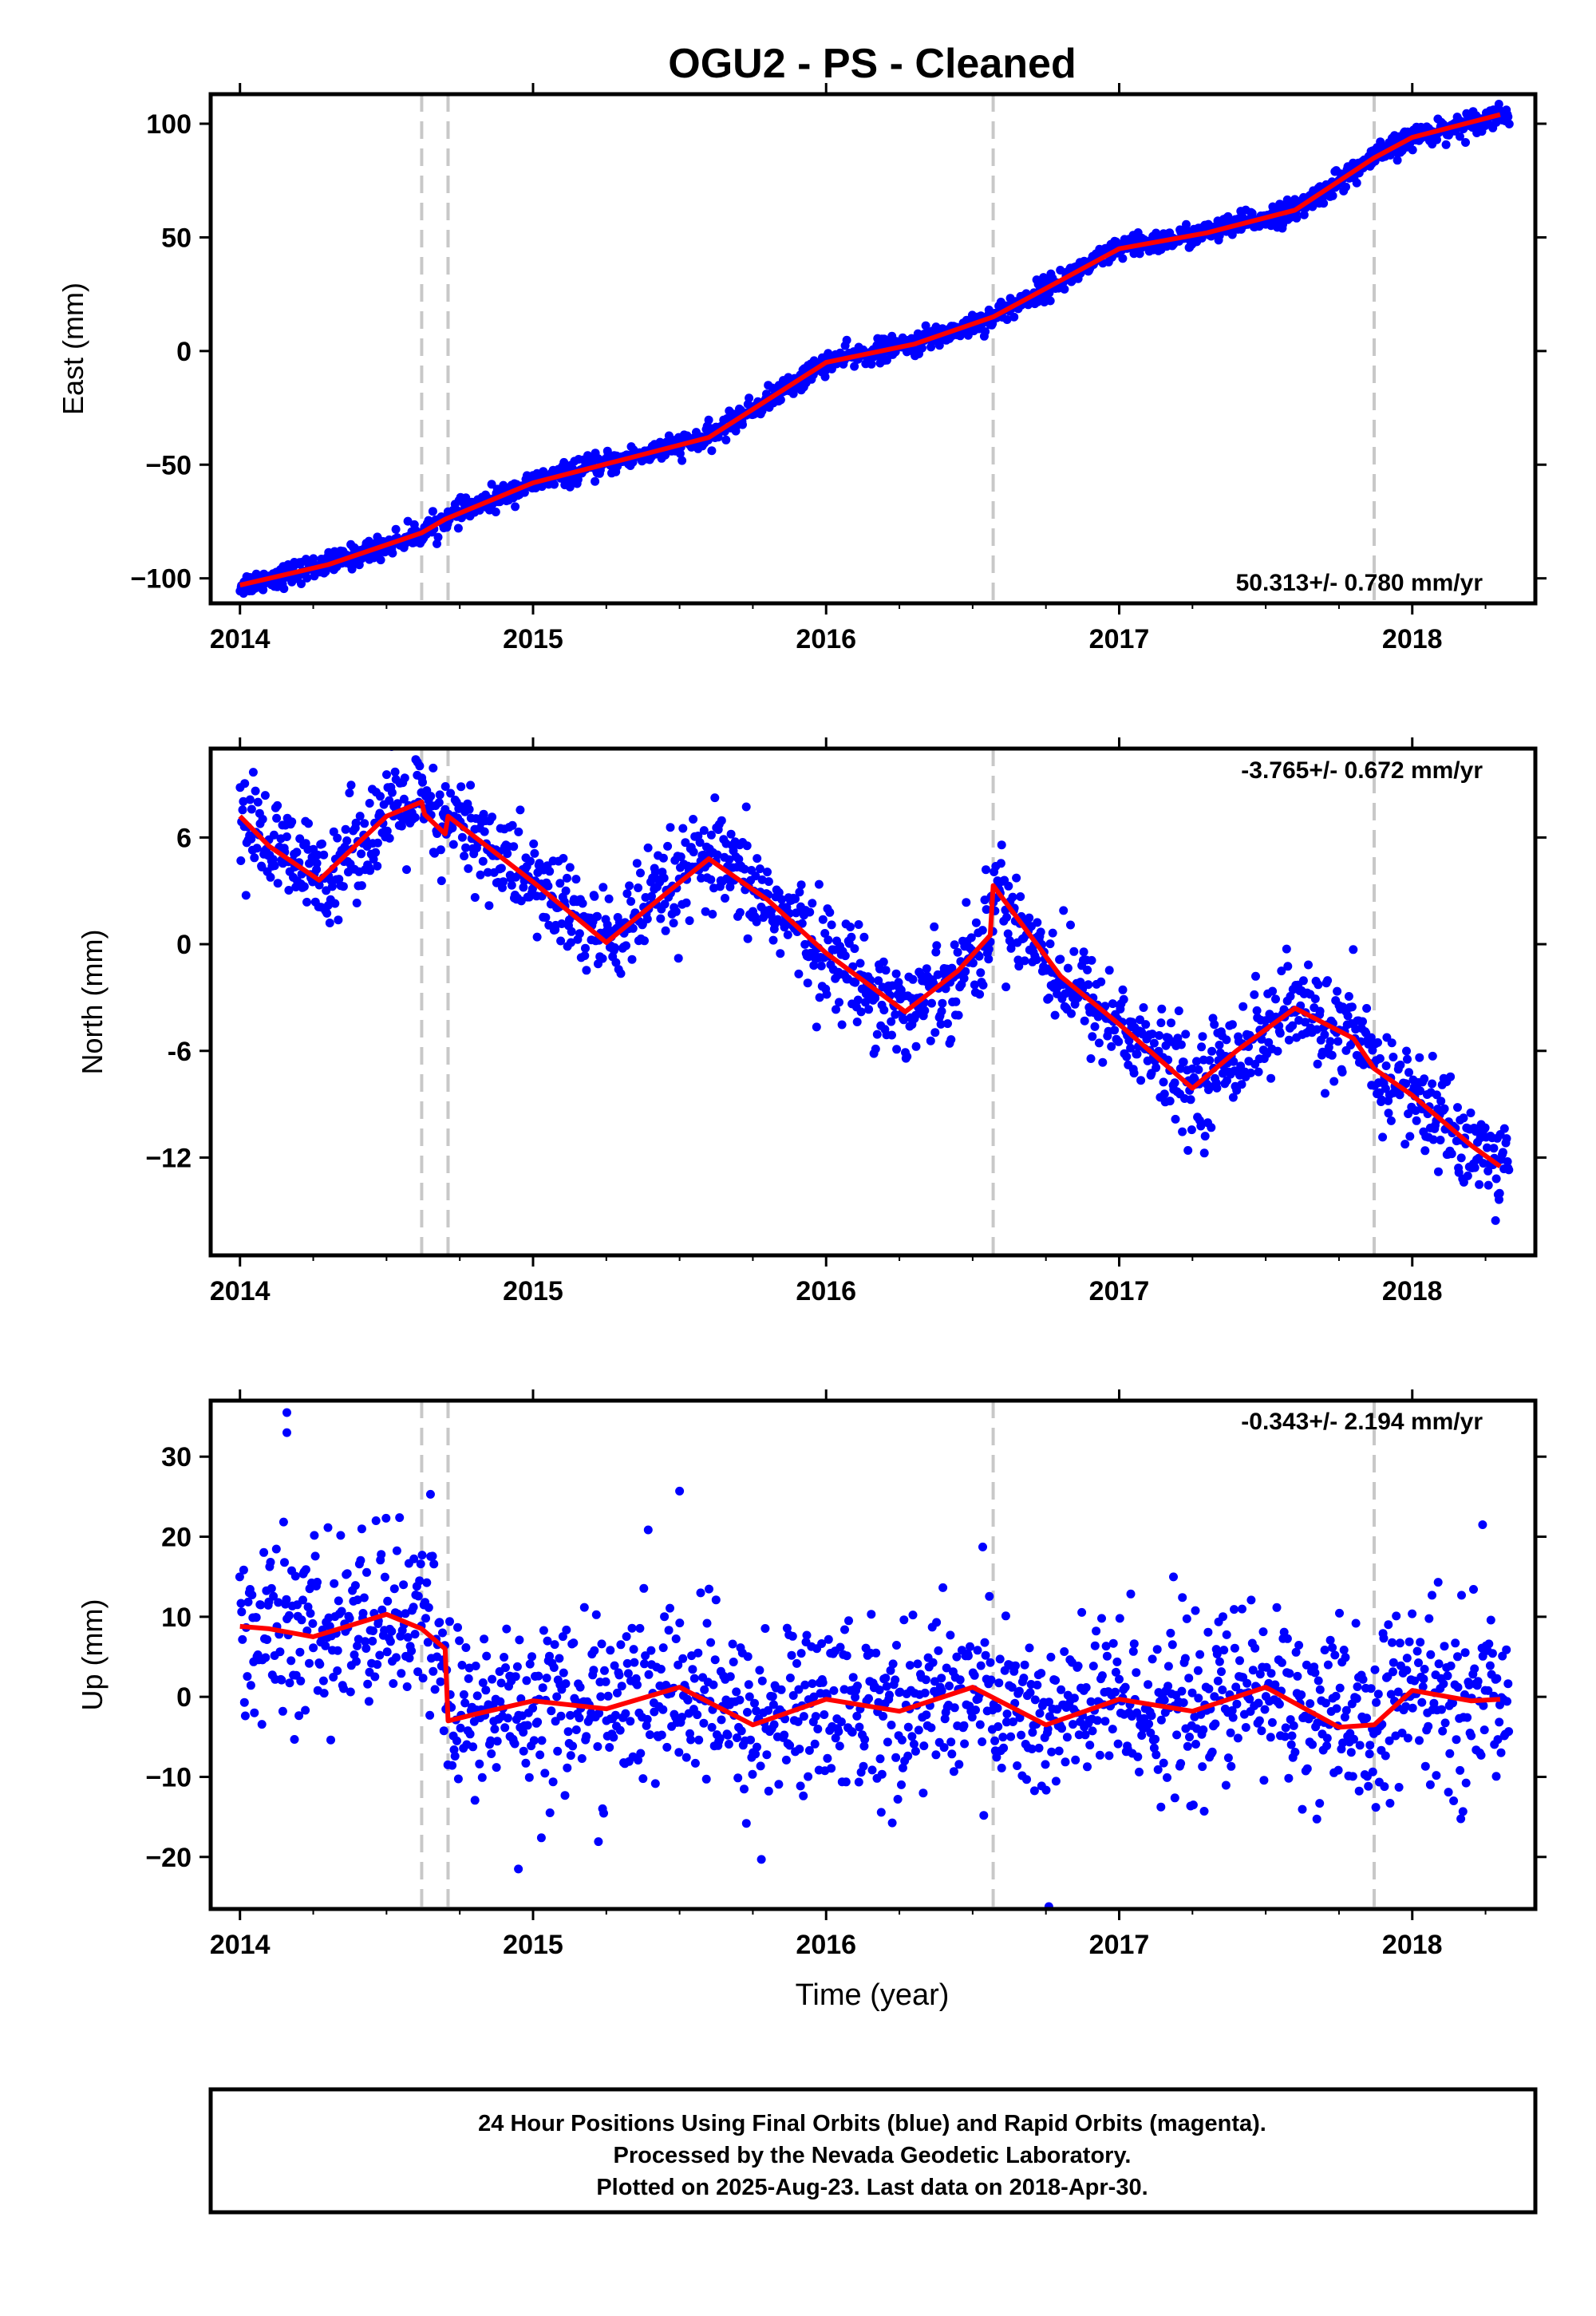 The image size is (1596, 2316). I want to click on y-tick-label: 50, so click(176, 238).